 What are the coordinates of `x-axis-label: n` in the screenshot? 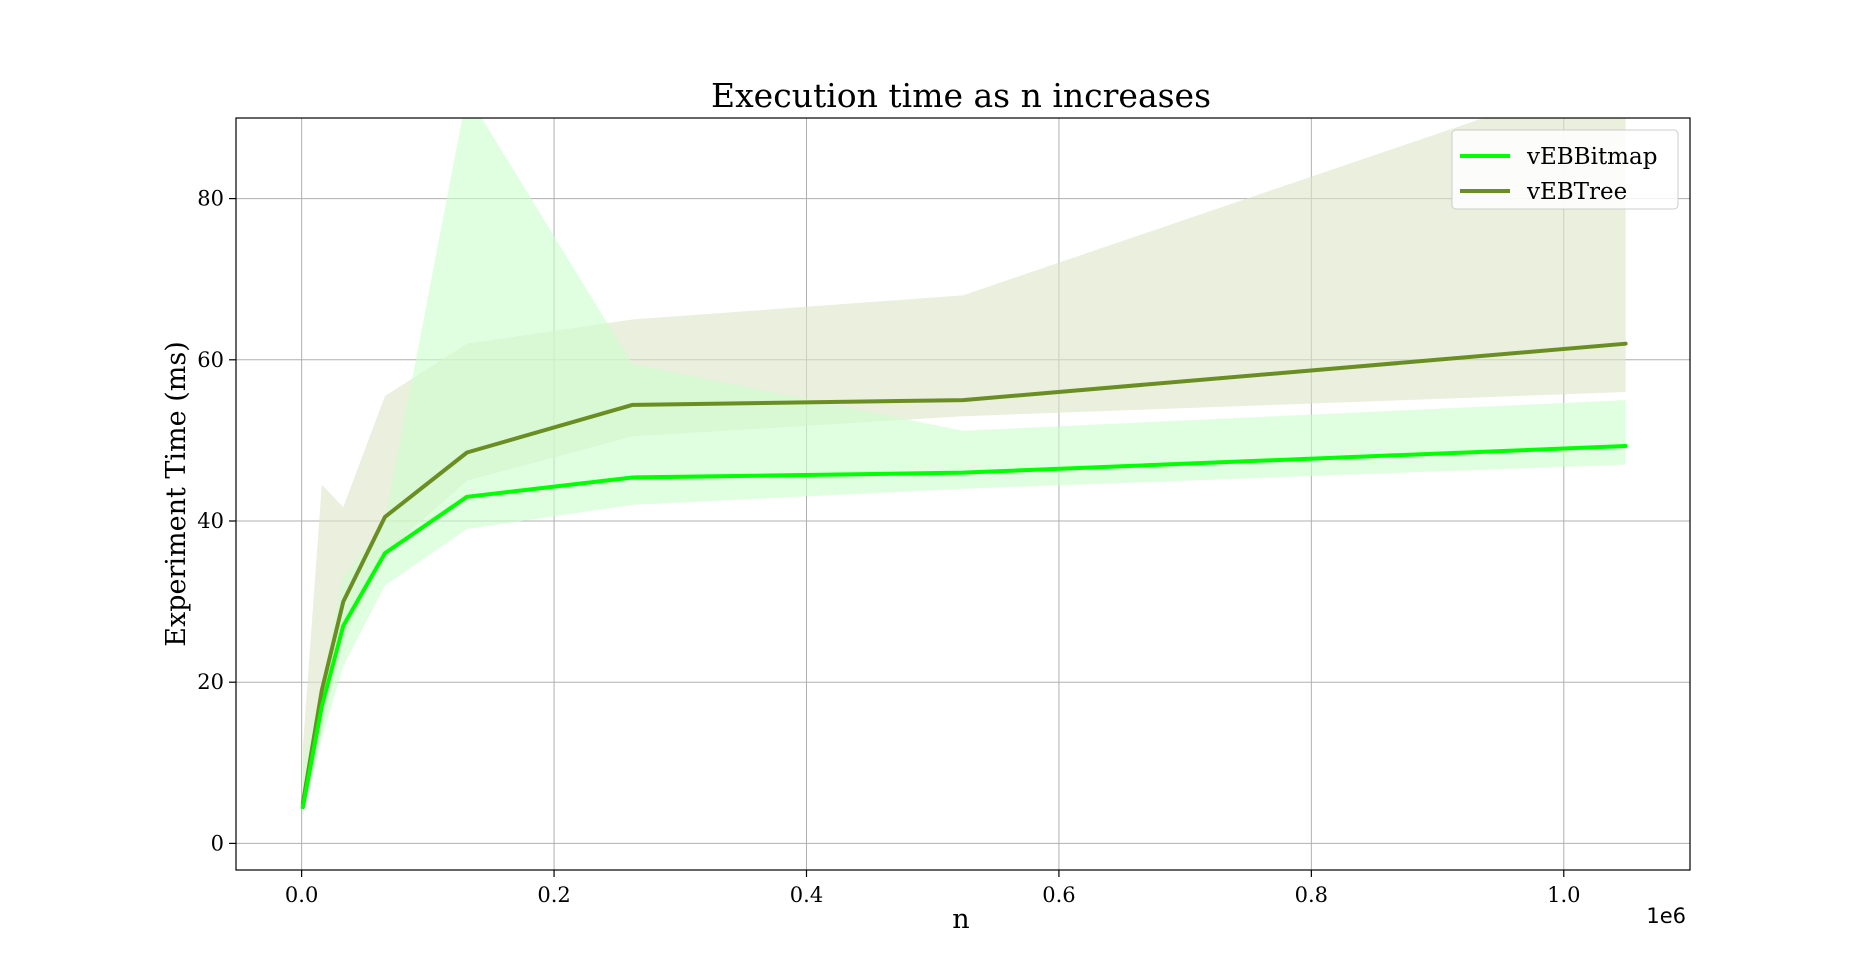 It's located at (960, 919).